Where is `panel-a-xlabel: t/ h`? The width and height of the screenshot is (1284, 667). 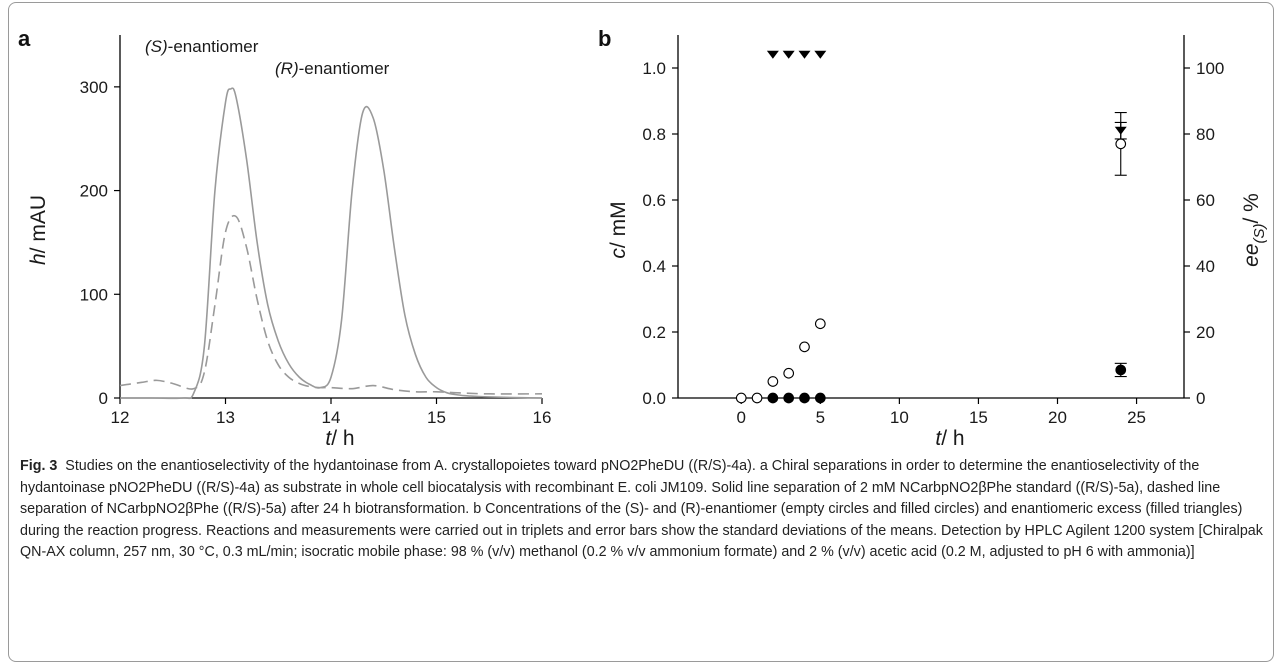
panel-a-xlabel: t/ h is located at coordinates (339, 438).